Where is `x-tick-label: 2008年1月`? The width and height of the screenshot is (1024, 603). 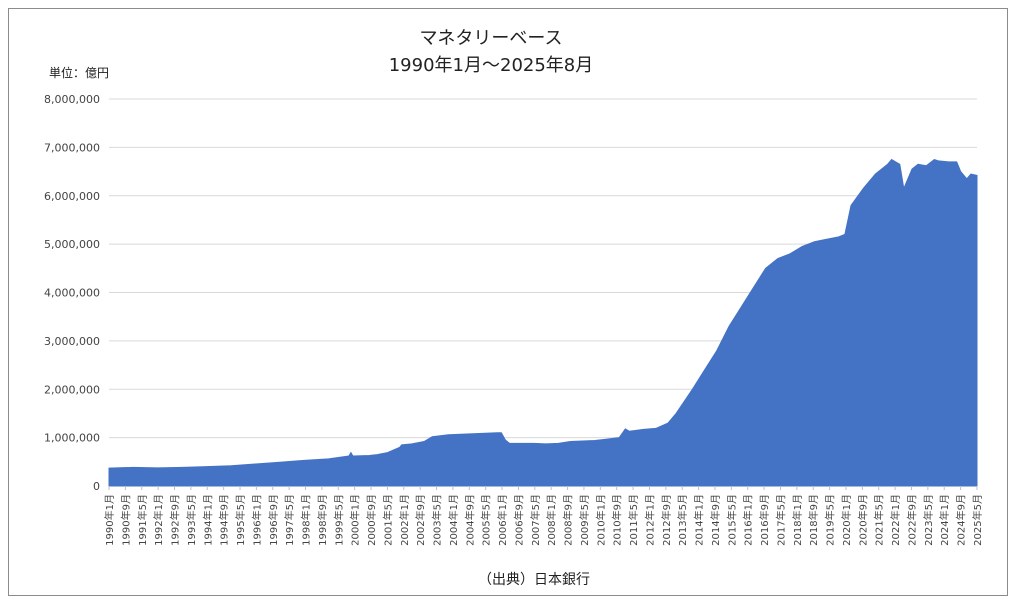 x-tick-label: 2008年1月 is located at coordinates (551, 520).